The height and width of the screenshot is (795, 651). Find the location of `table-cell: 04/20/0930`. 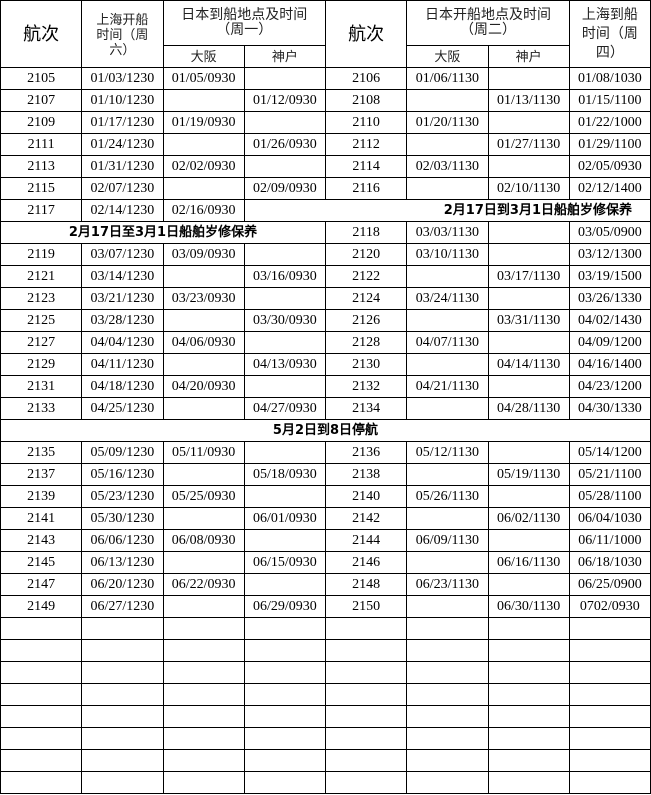

table-cell: 04/20/0930 is located at coordinates (203, 386).